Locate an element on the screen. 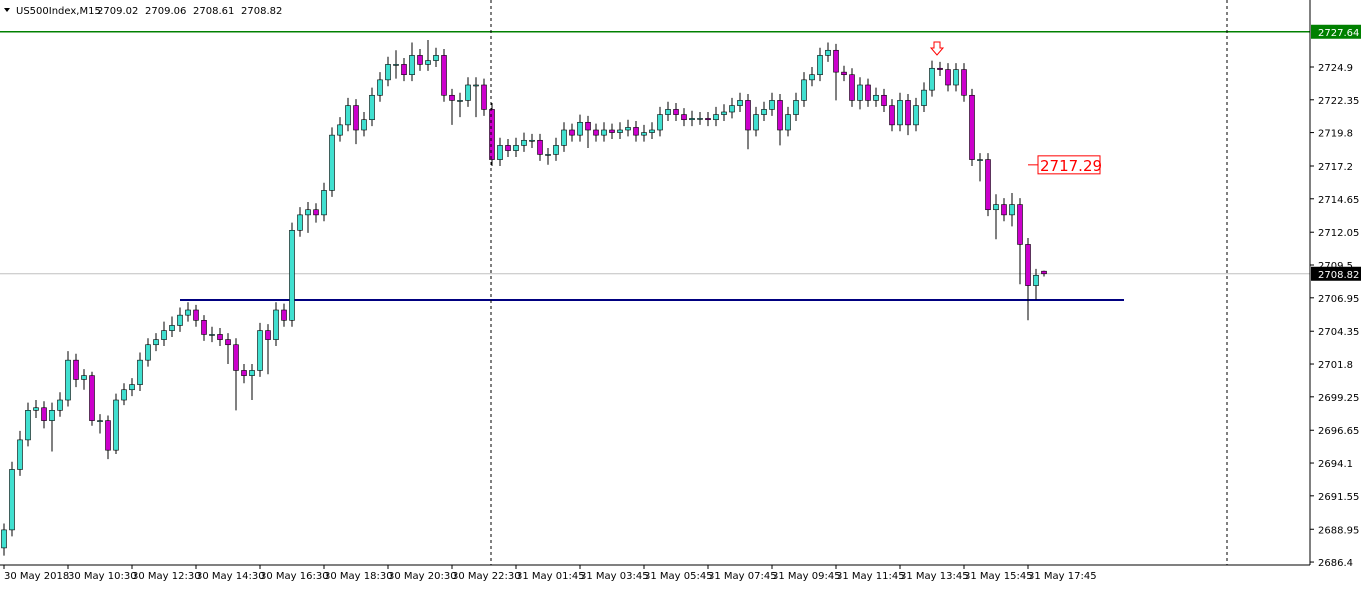 The height and width of the screenshot is (589, 1362). x-tick-label: 31 May 11:45 is located at coordinates (870, 576).